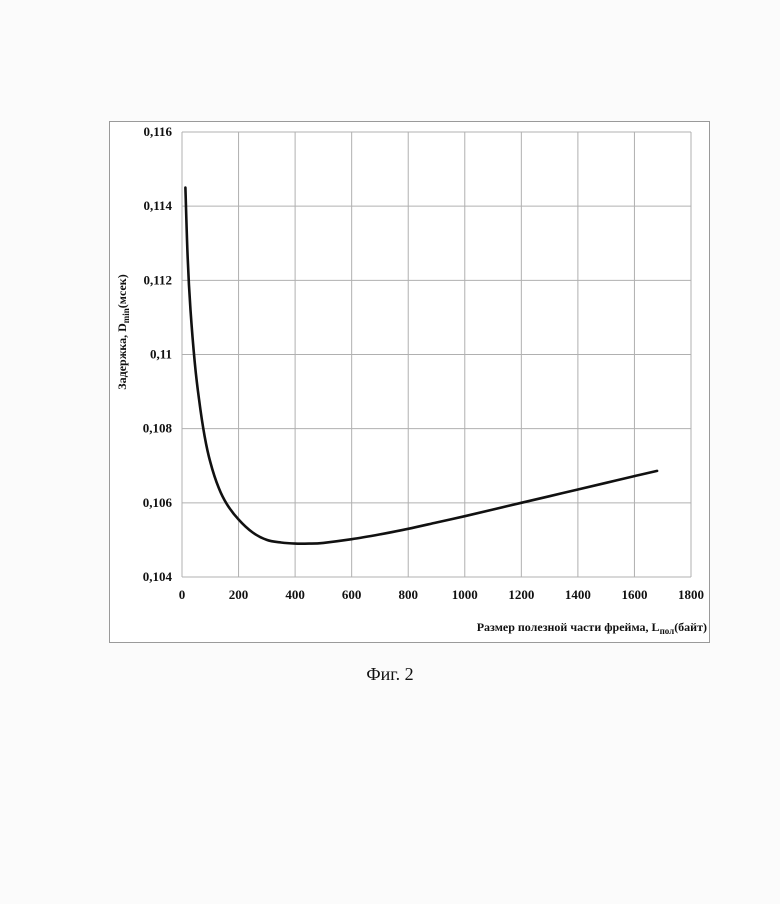  Describe the element at coordinates (390, 674) in the screenshot. I see `figure-caption: Фиг. 2` at that location.